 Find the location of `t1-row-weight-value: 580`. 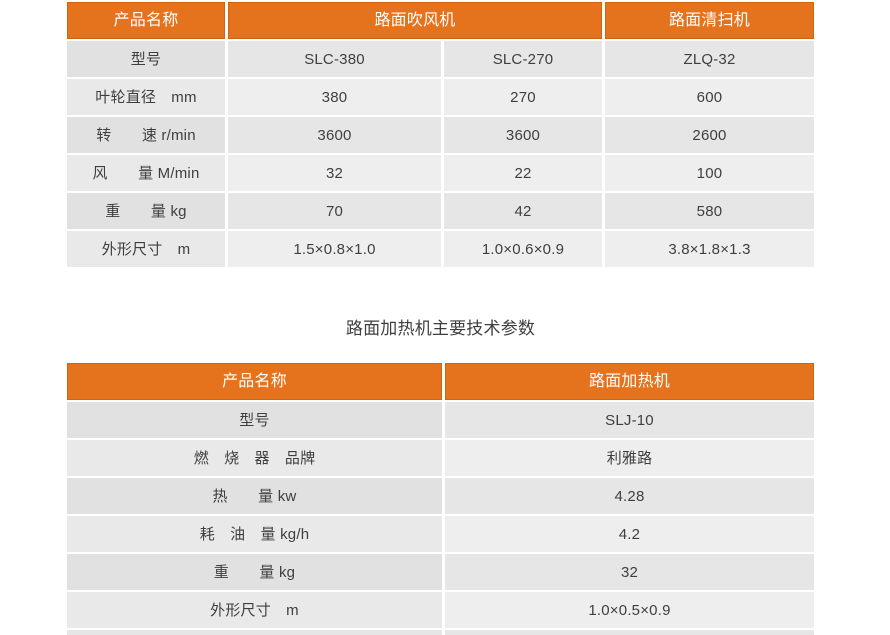

t1-row-weight-value: 580 is located at coordinates (709, 211).